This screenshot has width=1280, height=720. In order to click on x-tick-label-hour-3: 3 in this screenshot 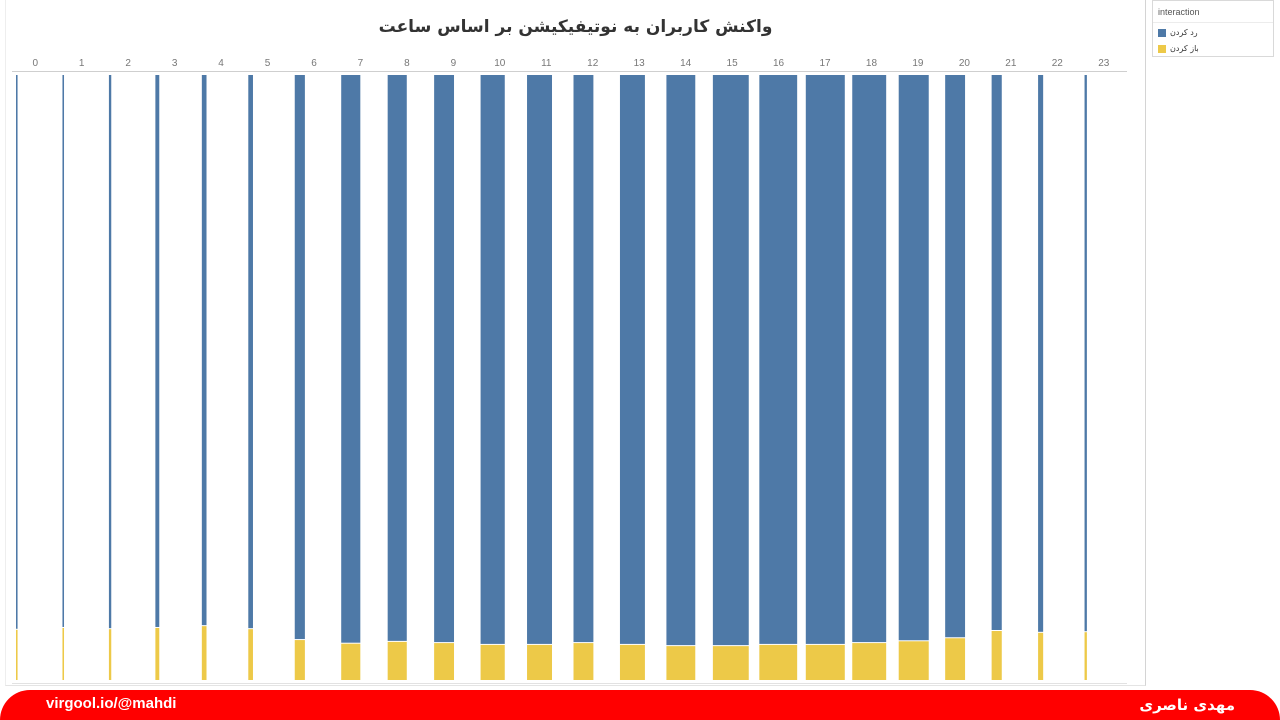, I will do `click(174, 63)`.